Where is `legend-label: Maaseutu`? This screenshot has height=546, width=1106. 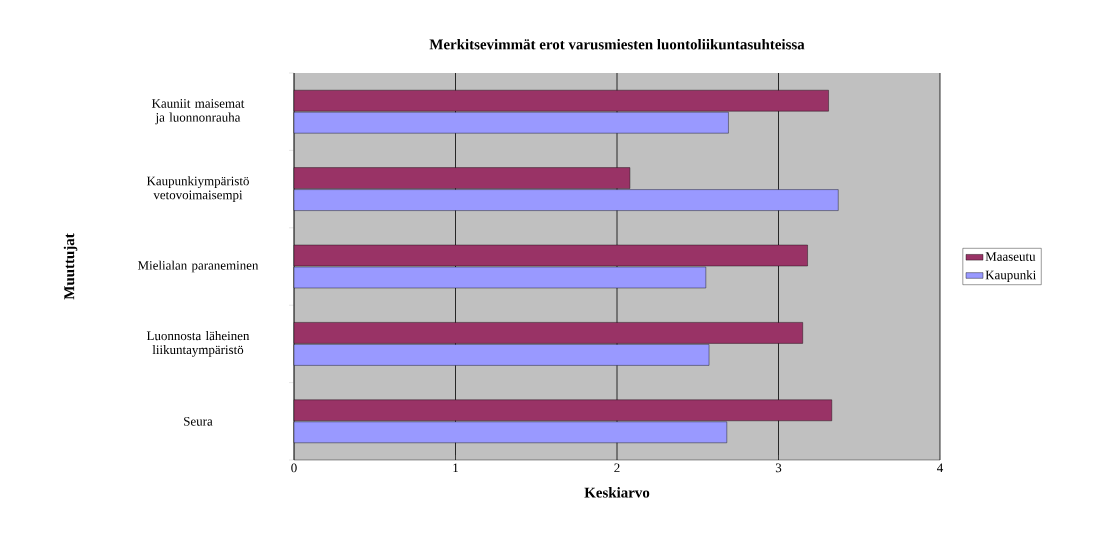
legend-label: Maaseutu is located at coordinates (1010, 256).